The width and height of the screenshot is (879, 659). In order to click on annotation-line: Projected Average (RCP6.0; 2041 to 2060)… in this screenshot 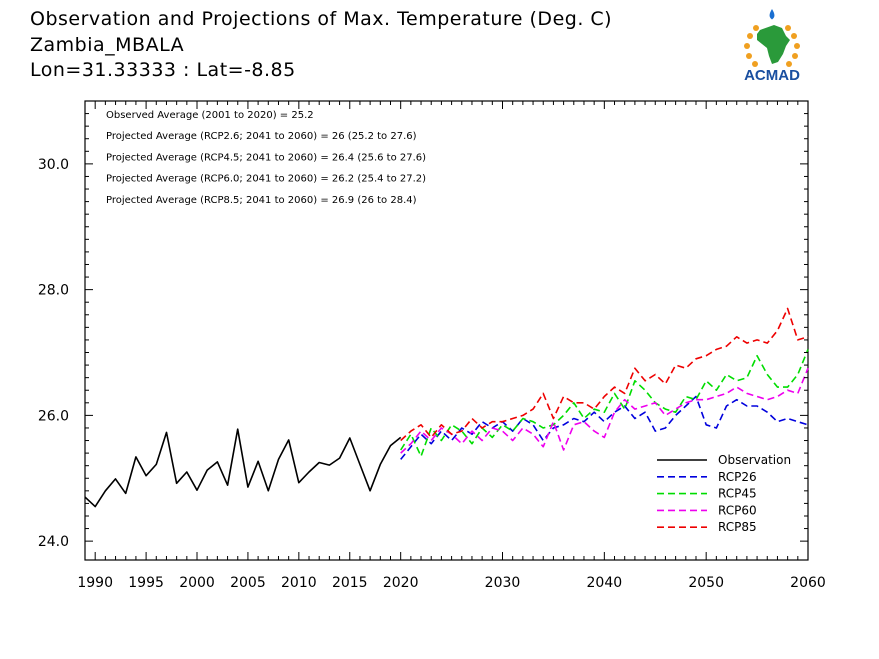, I will do `click(266, 179)`.